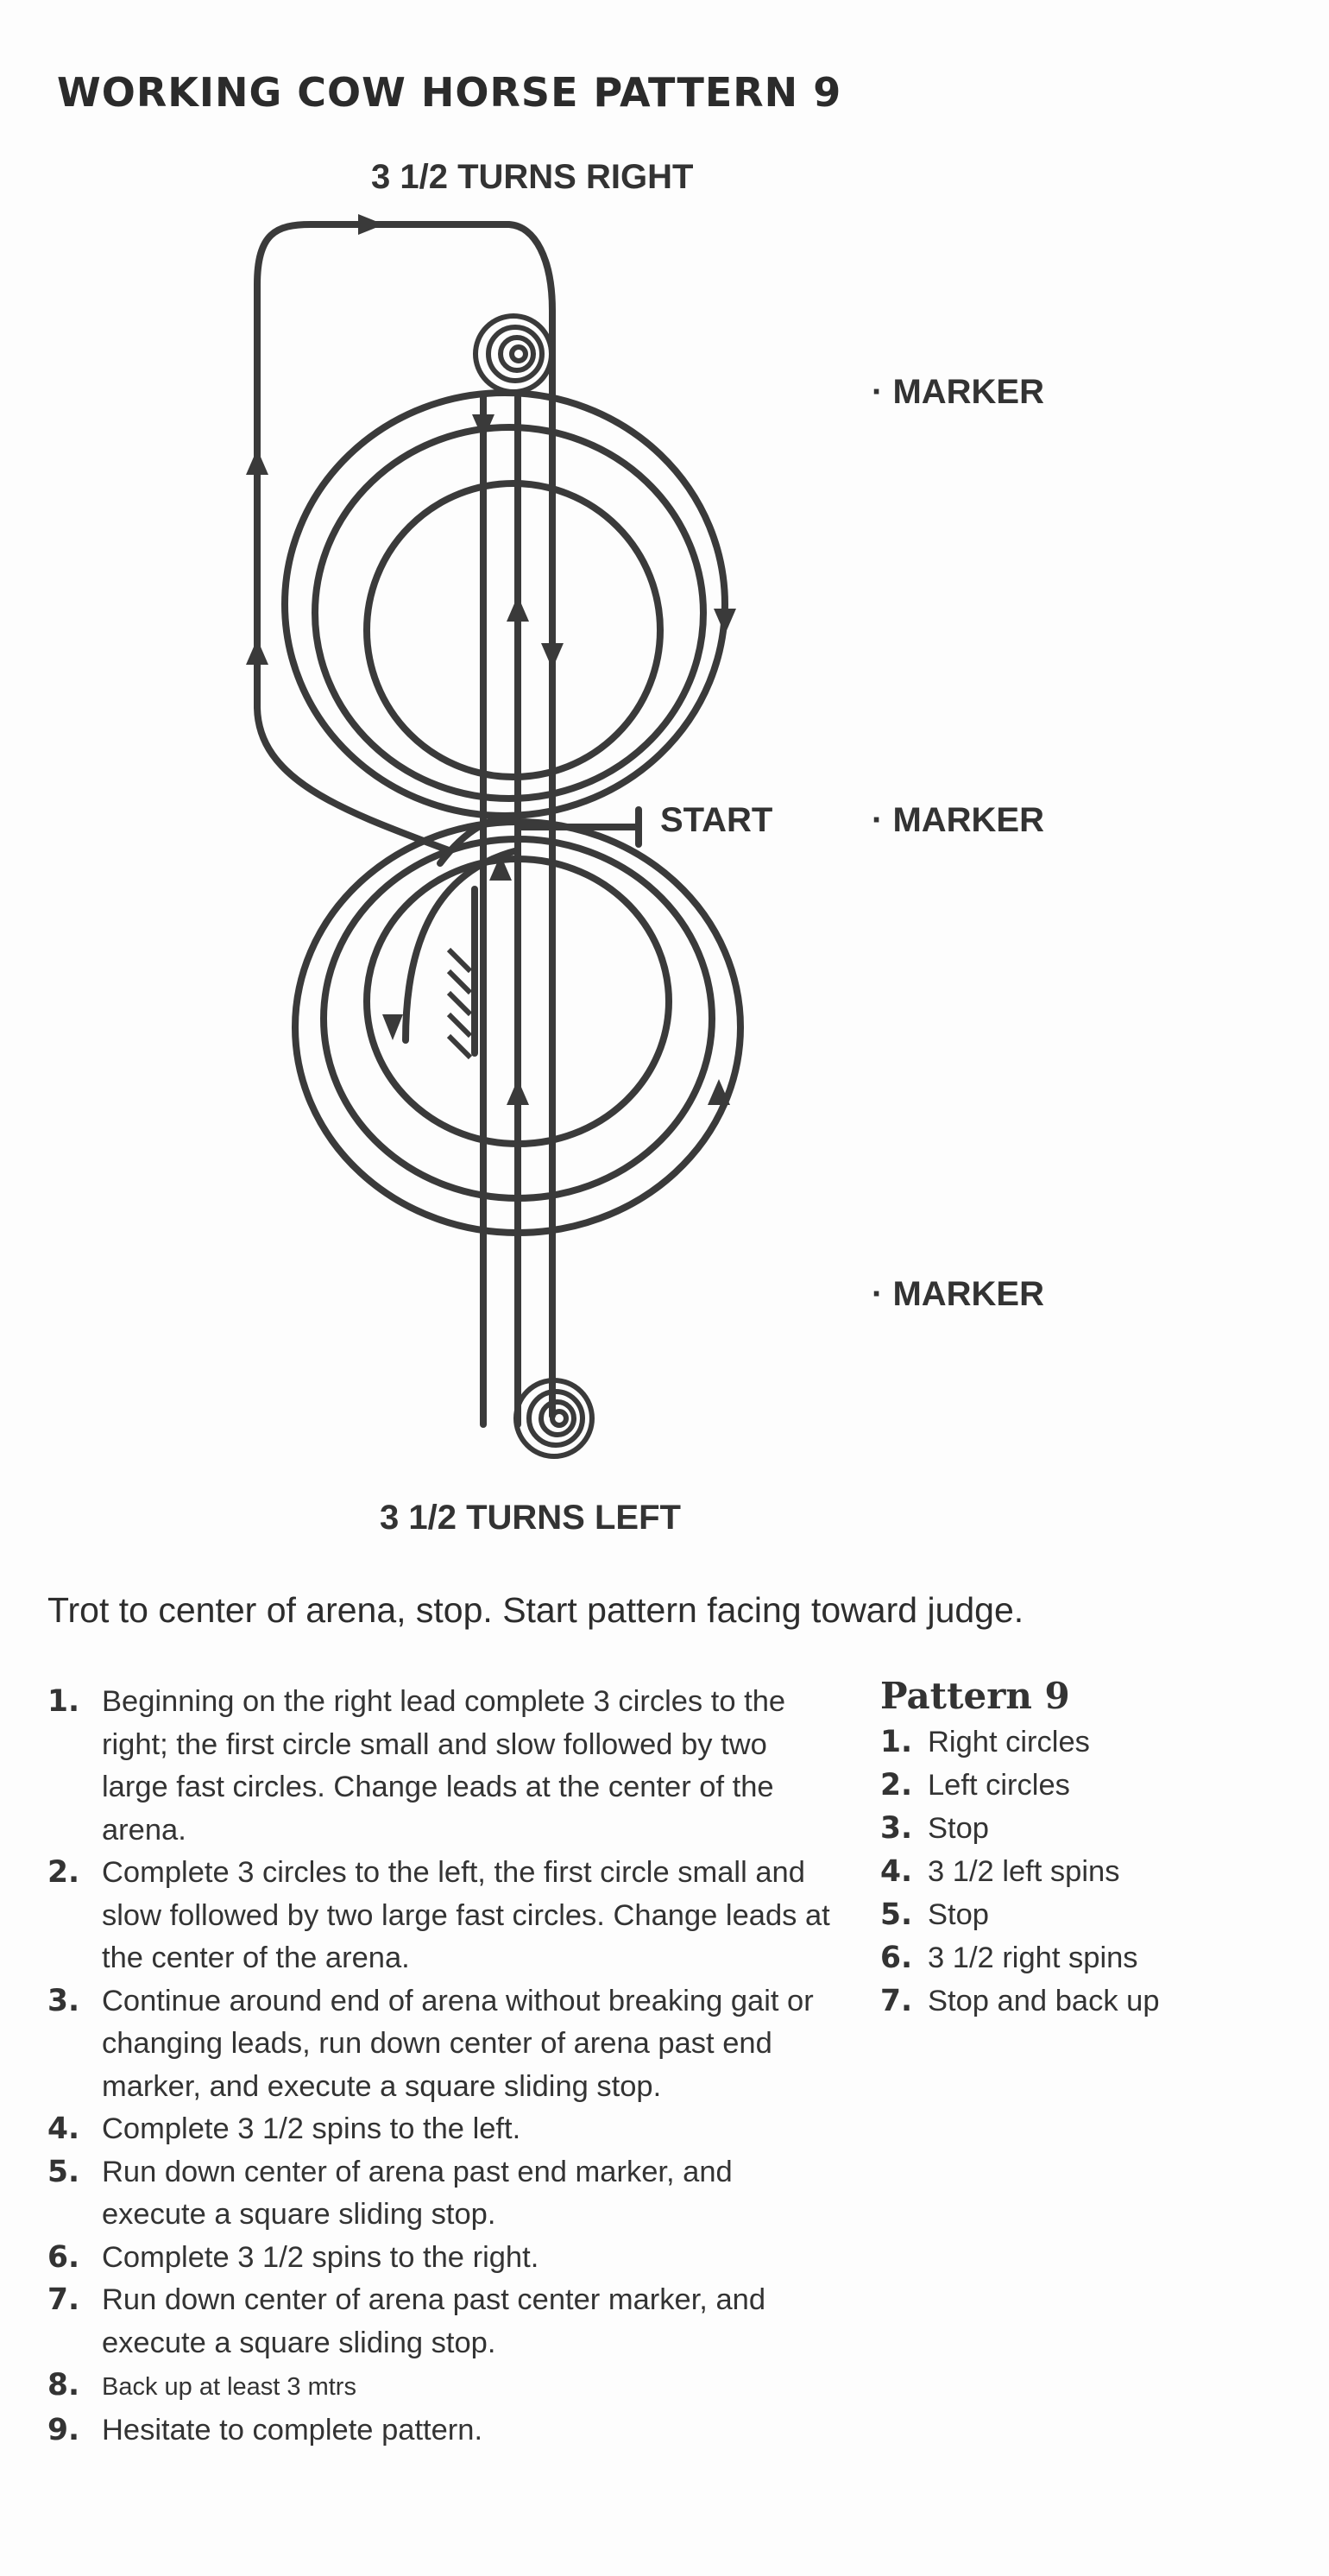  I want to click on summary-text: Stop and back up, so click(1044, 2001).